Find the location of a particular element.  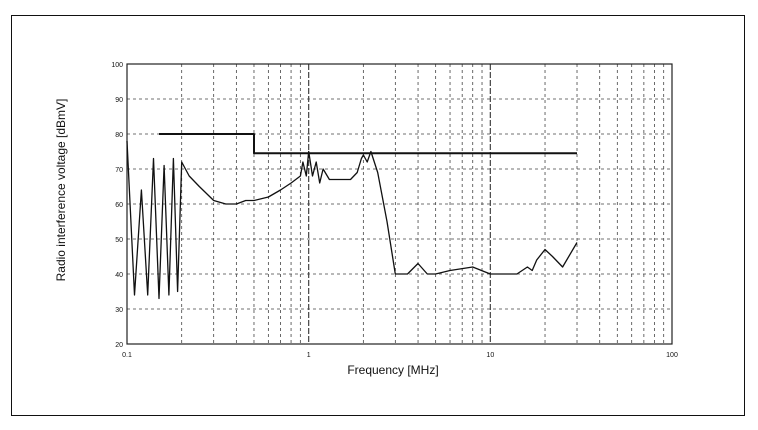

y-axis-label: Radio interference voltage [dBmV] is located at coordinates (61, 190).